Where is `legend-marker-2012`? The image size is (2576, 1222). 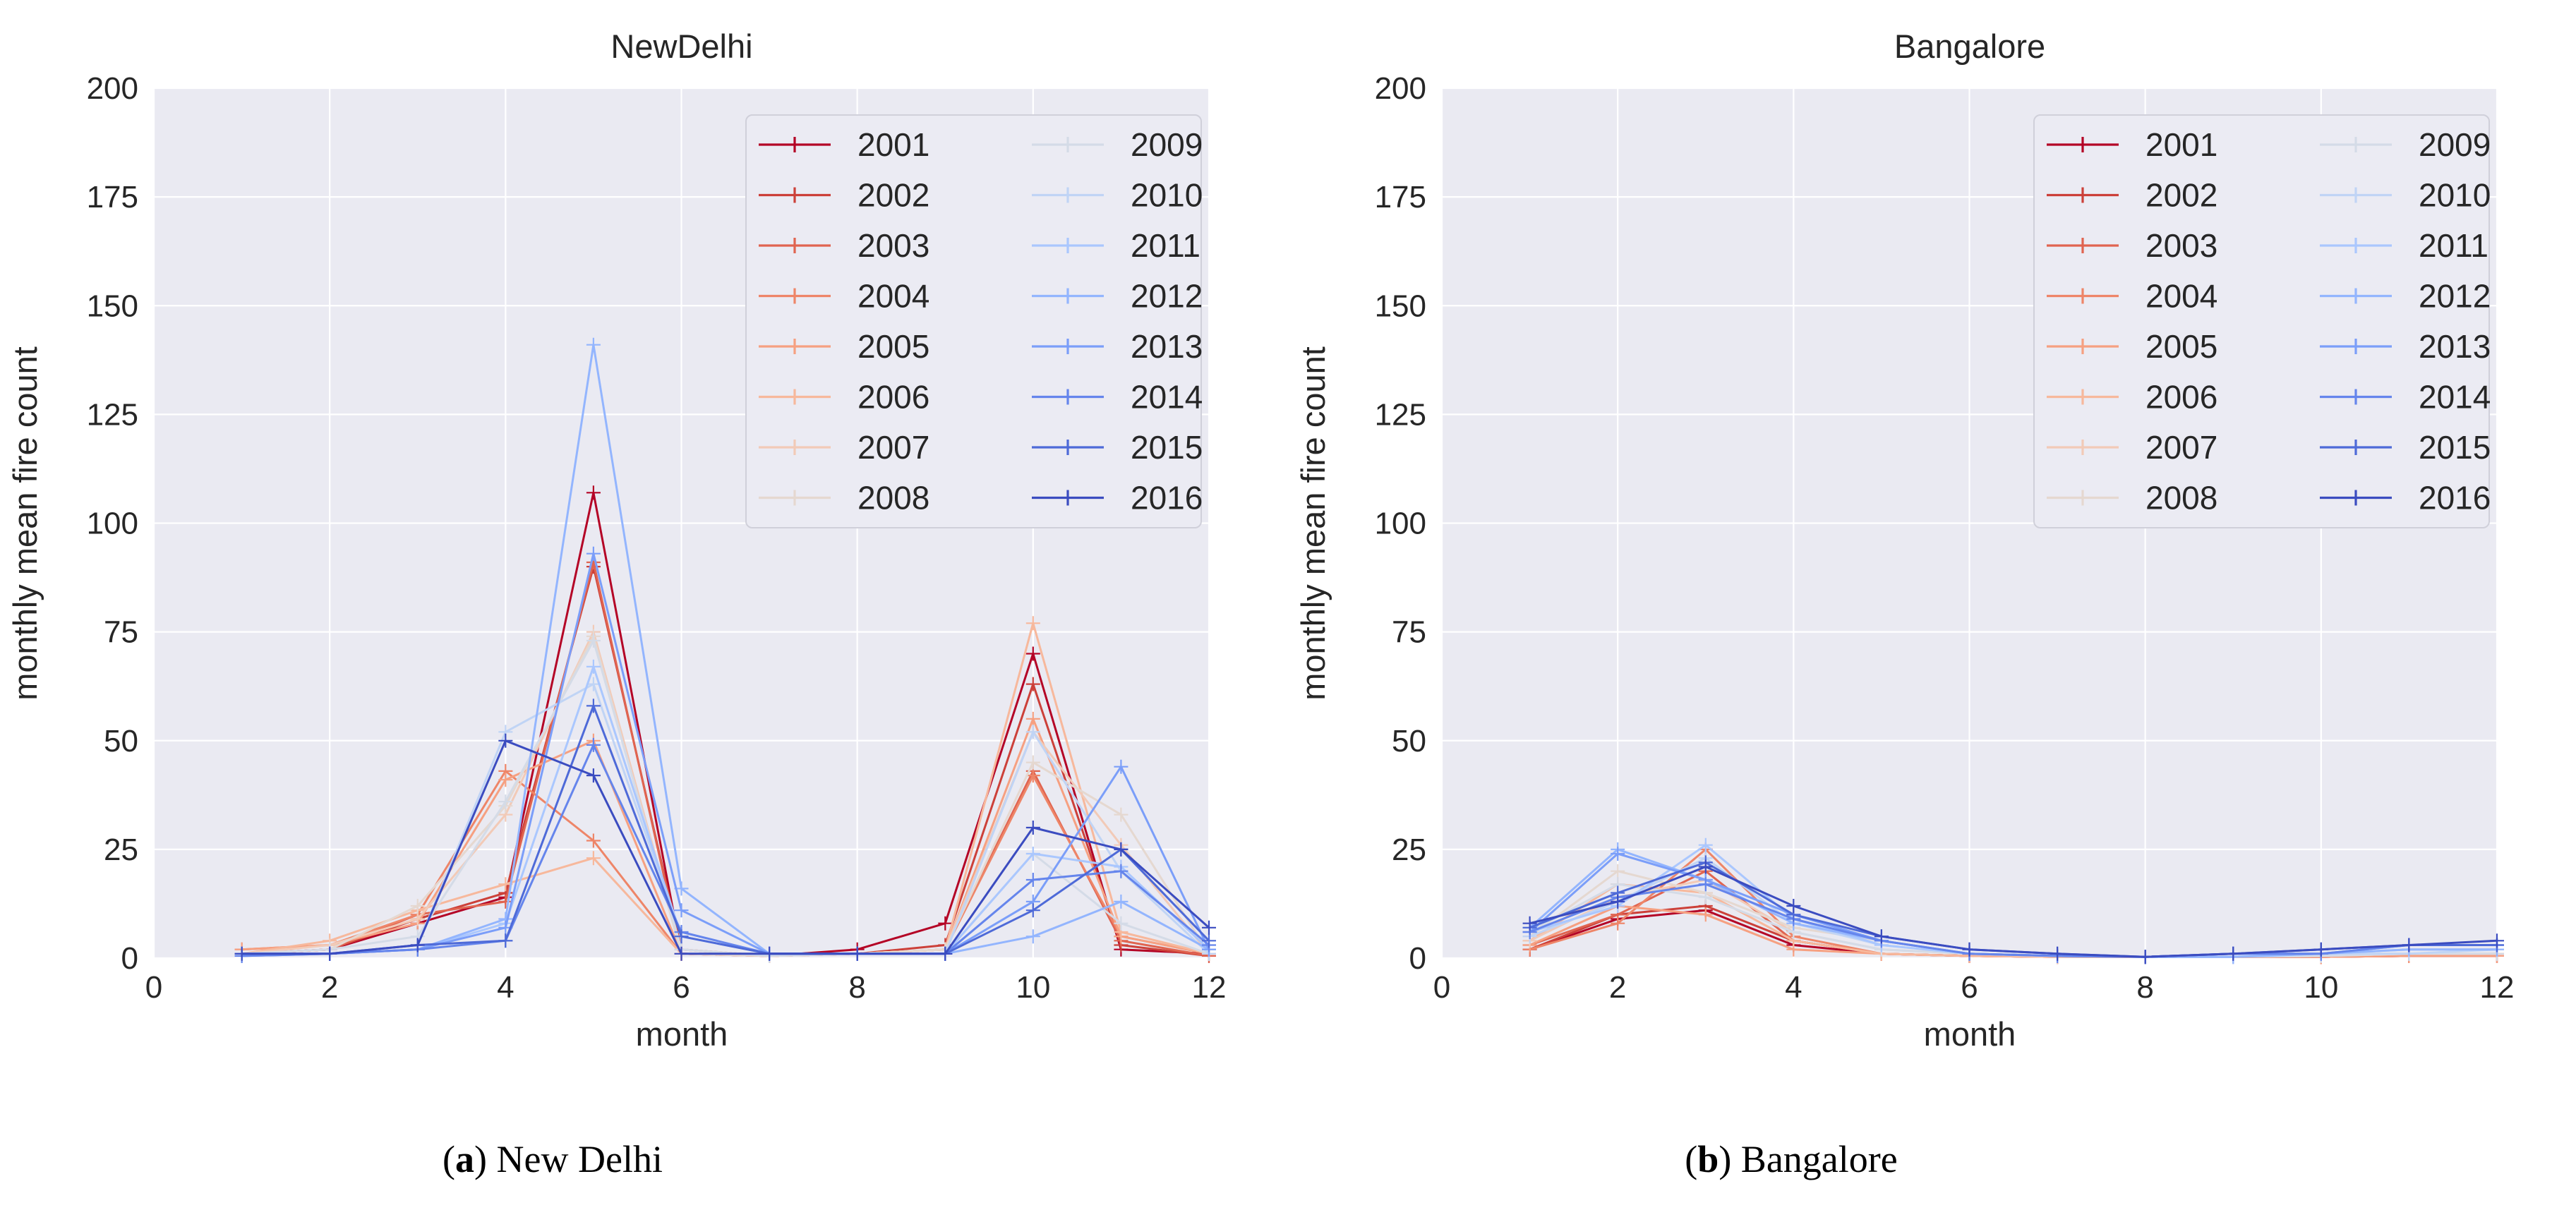
legend-marker-2012 is located at coordinates (2356, 296).